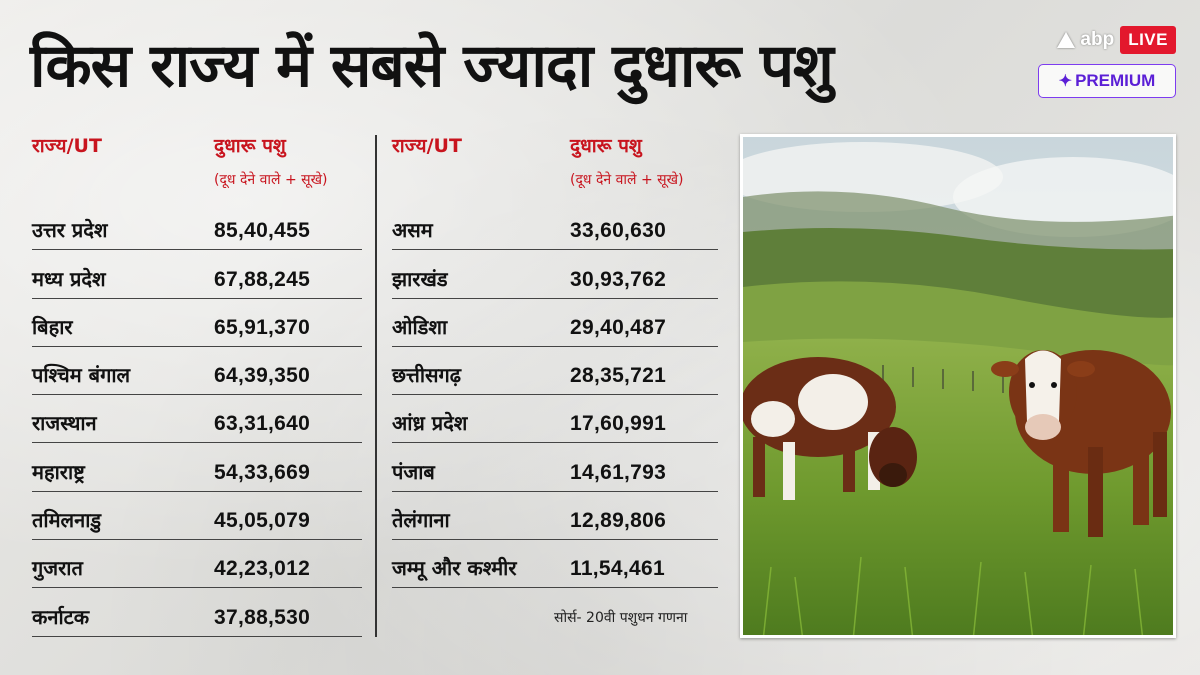 The height and width of the screenshot is (675, 1200). What do you see at coordinates (262, 279) in the screenshot?
I see `animal-count: 67,88,245` at bounding box center [262, 279].